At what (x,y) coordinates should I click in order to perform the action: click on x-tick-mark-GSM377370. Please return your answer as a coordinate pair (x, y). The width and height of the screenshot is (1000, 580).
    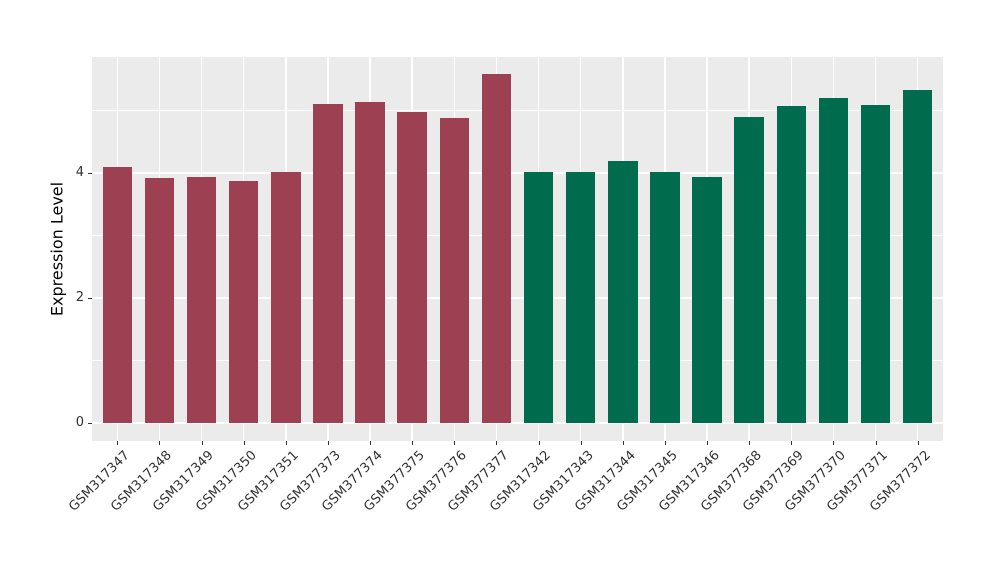
    Looking at the image, I should click on (834, 443).